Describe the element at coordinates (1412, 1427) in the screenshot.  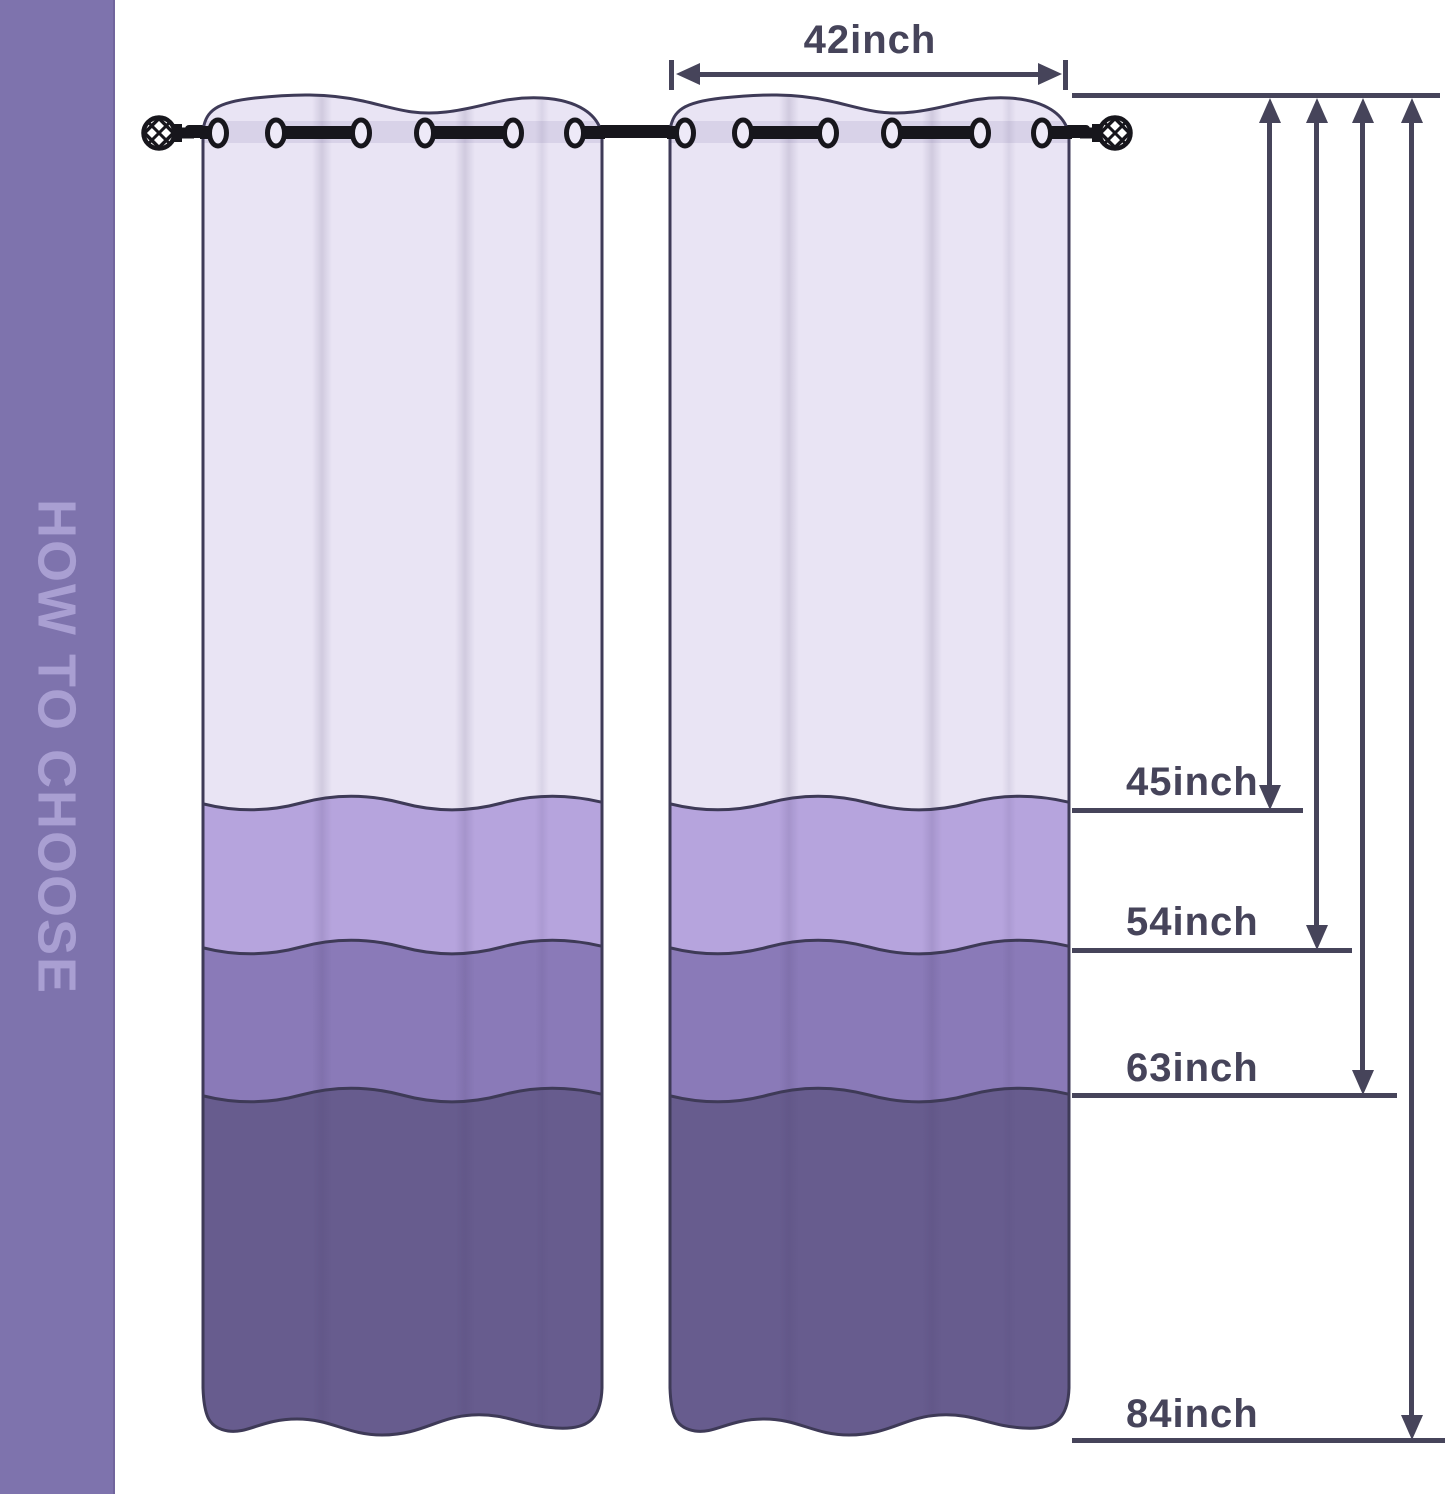
I see `height-84-arrowhead-bottom-icon` at that location.